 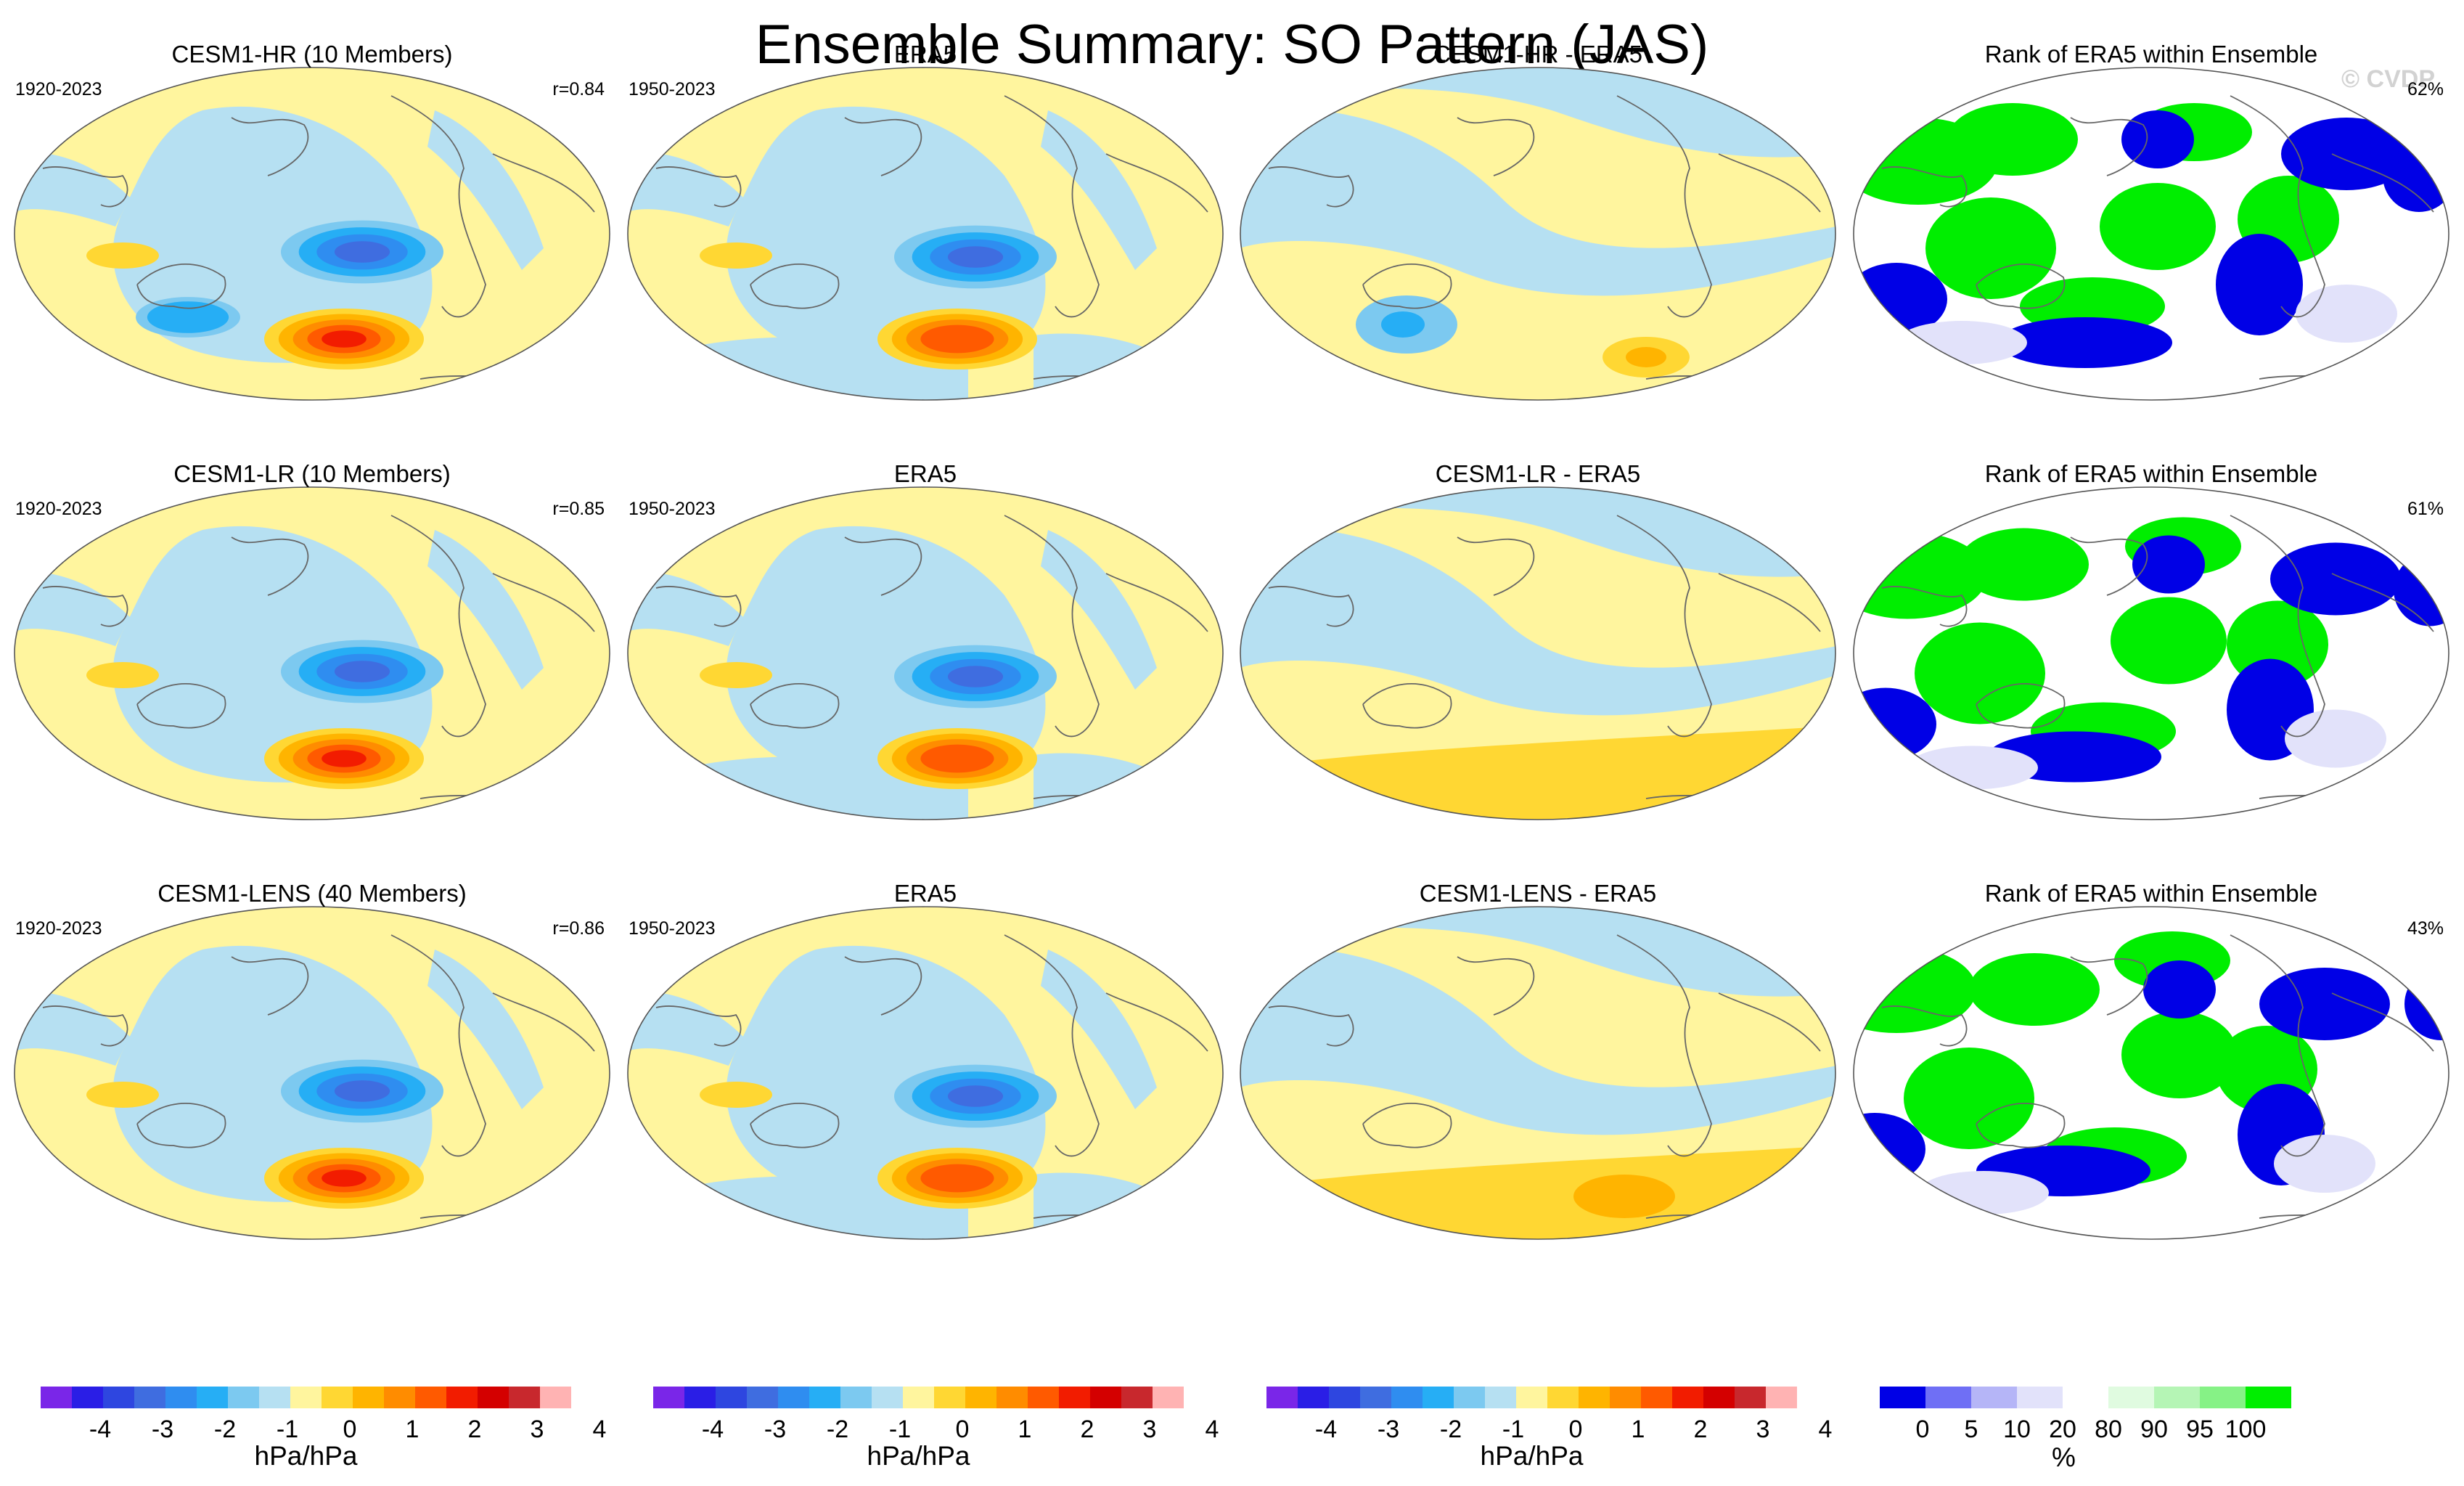 I want to click on panel-r1-c4: Rank of ERA5 within Ensemble 62%, so click(x=2151, y=221).